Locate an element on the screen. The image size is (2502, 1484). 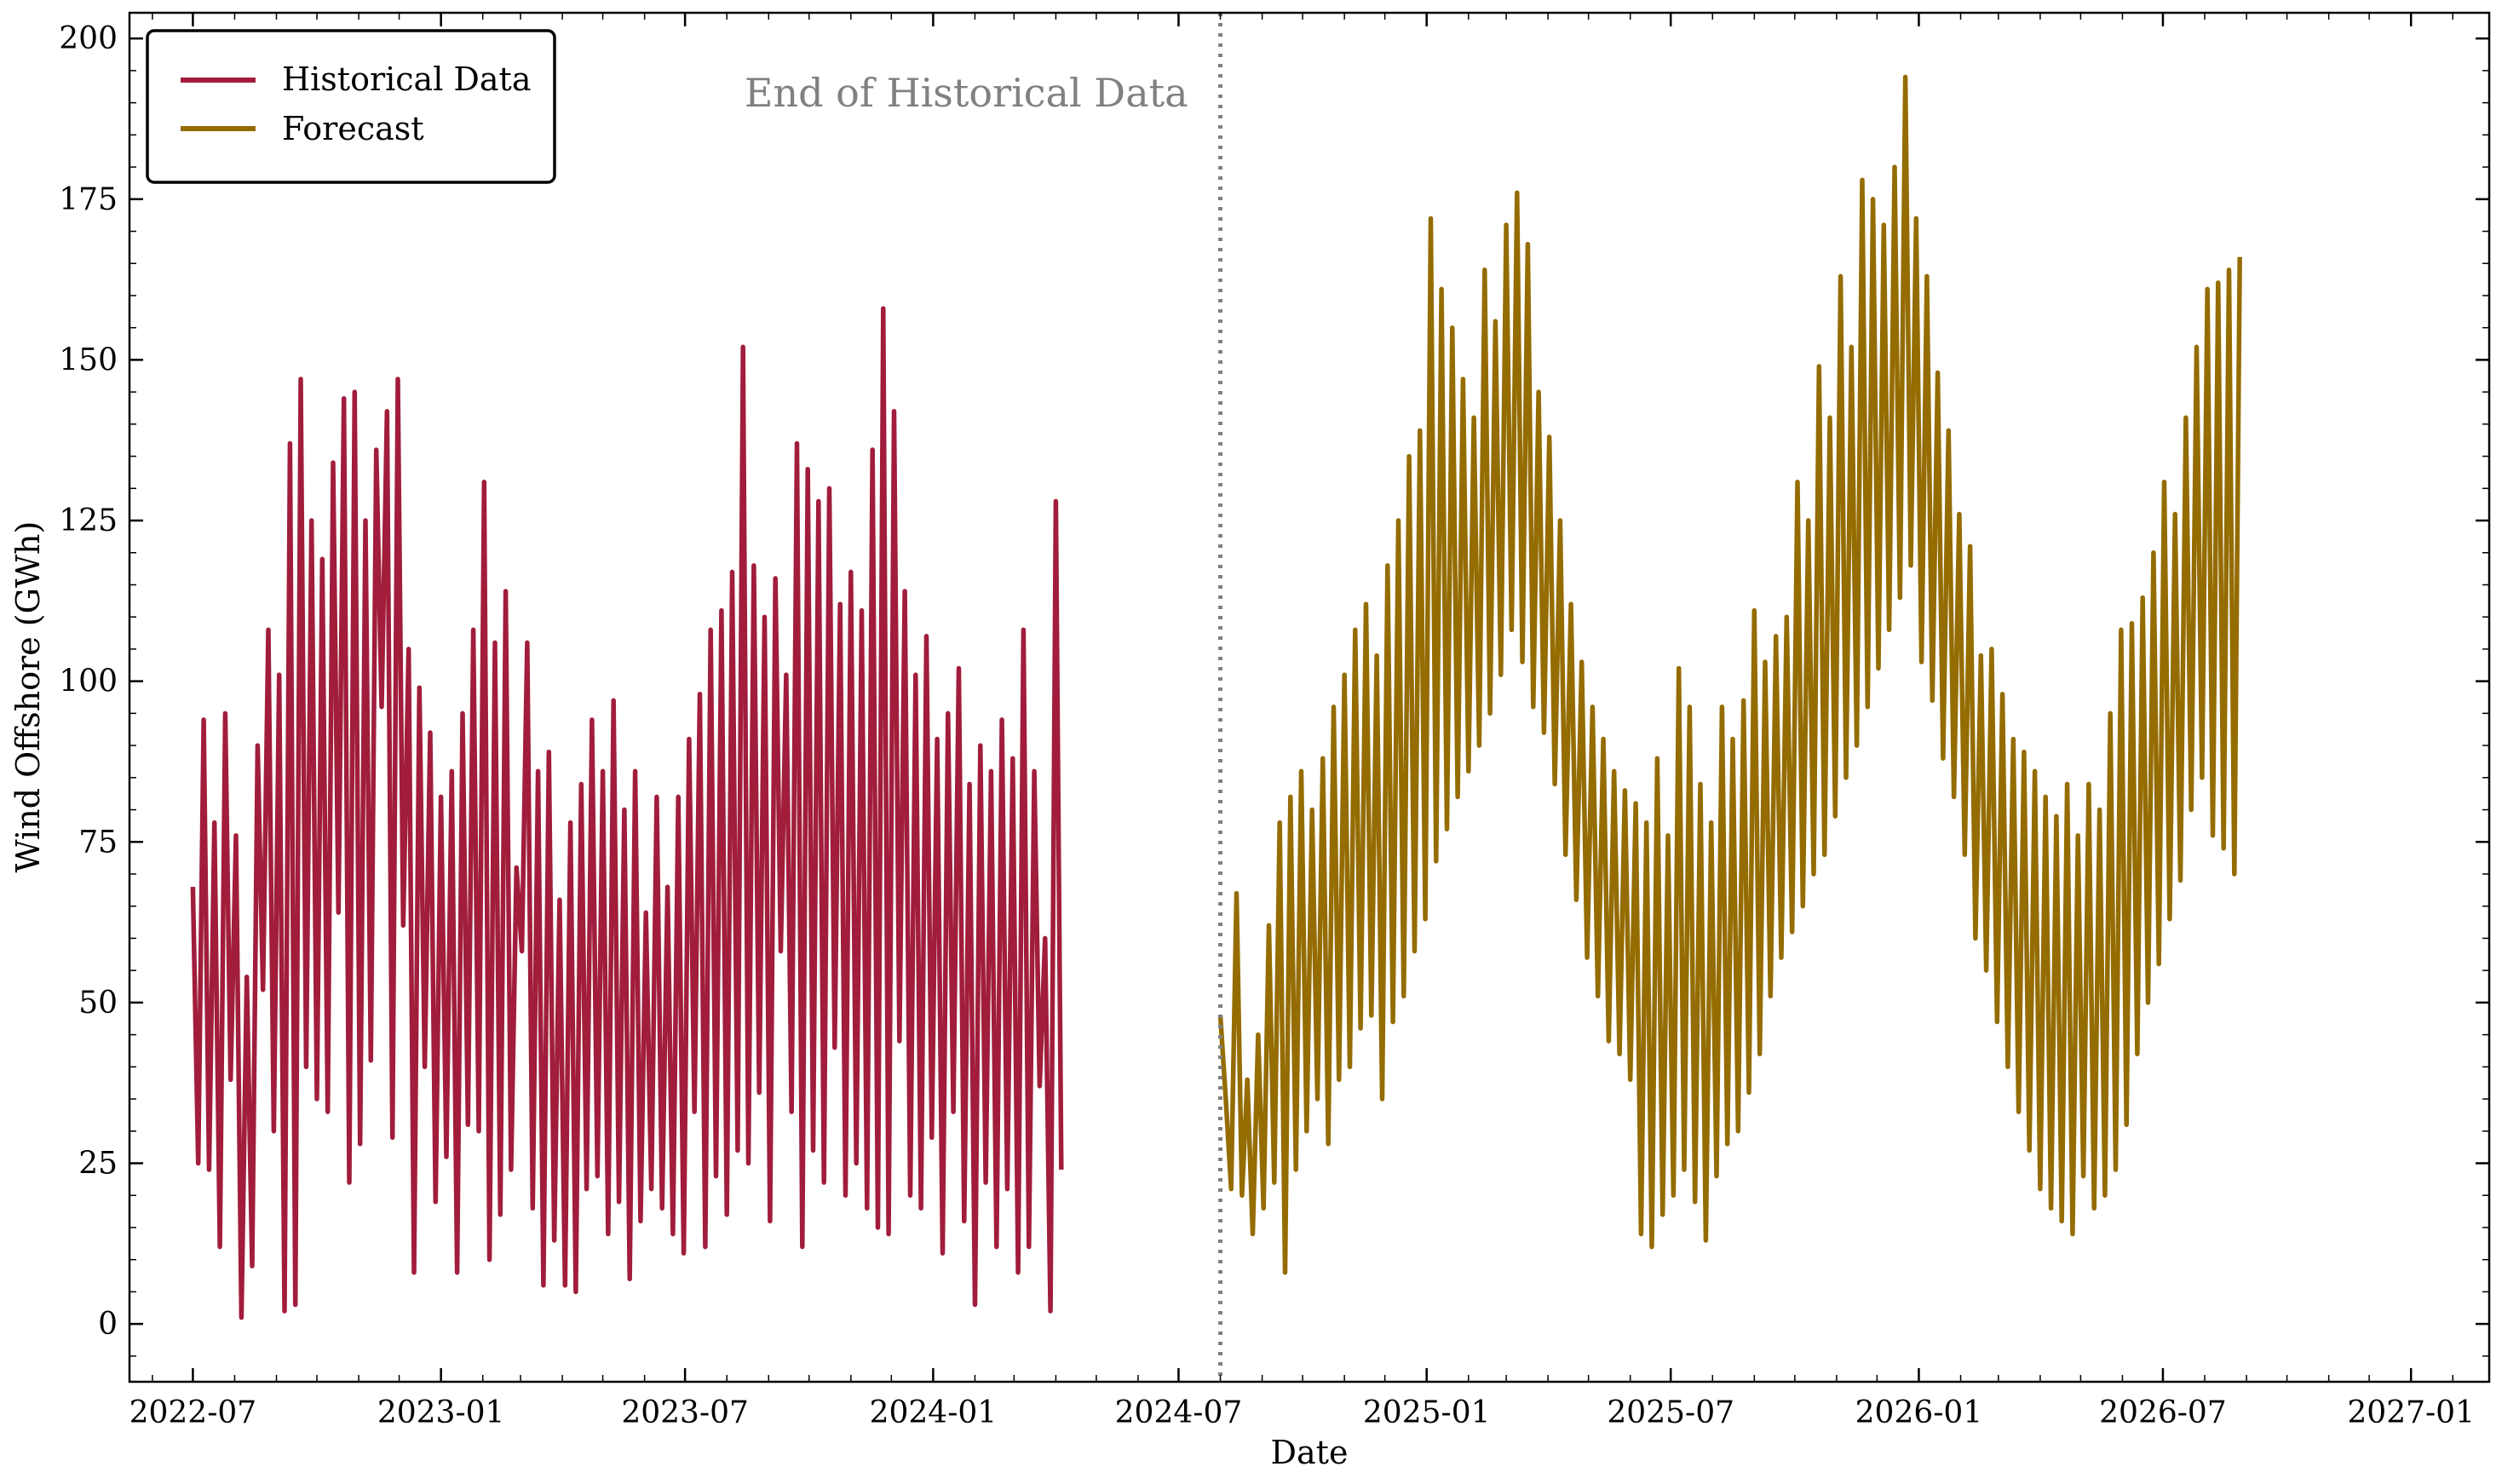
x-tick-label: 2024-07 is located at coordinates (1179, 1412).